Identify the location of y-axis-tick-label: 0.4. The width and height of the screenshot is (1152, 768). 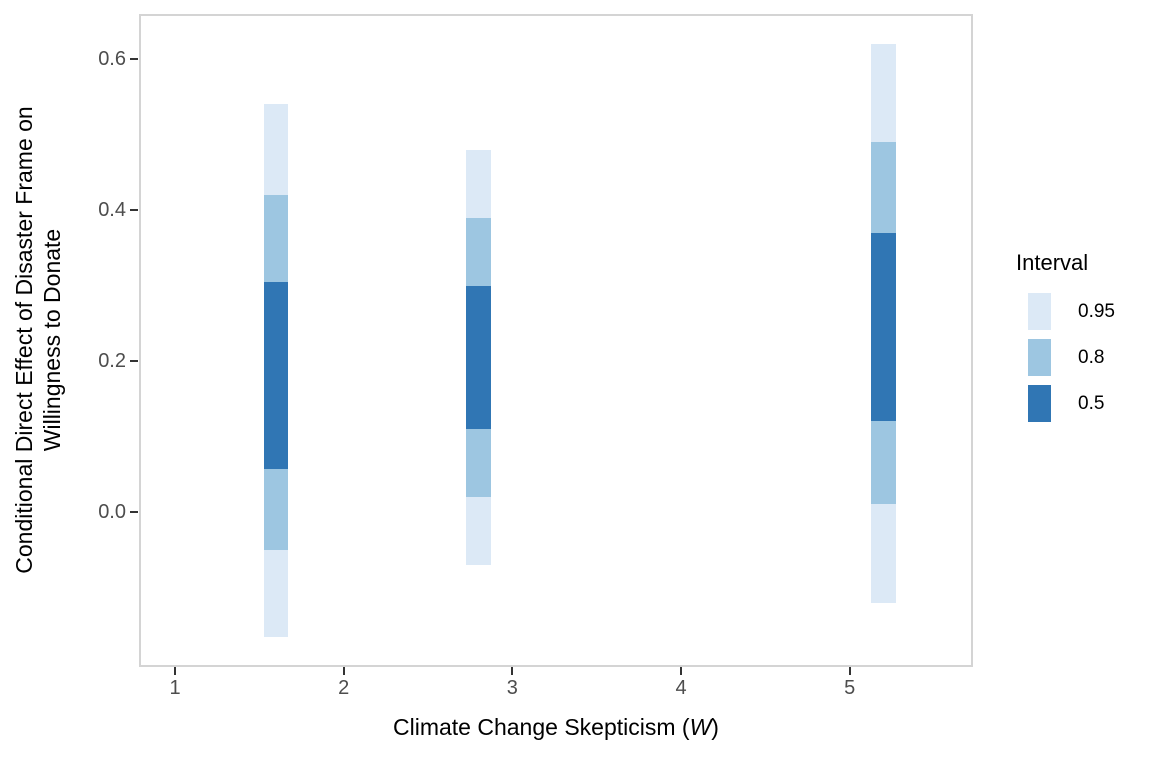
(112, 210).